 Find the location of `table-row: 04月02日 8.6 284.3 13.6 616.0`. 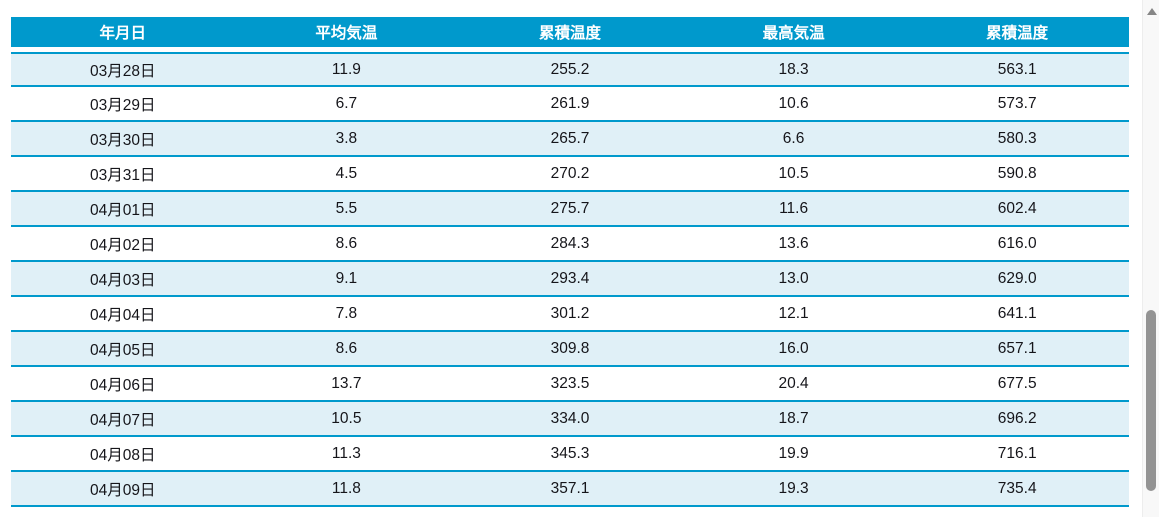

table-row: 04月02日 8.6 284.3 13.6 616.0 is located at coordinates (570, 244).